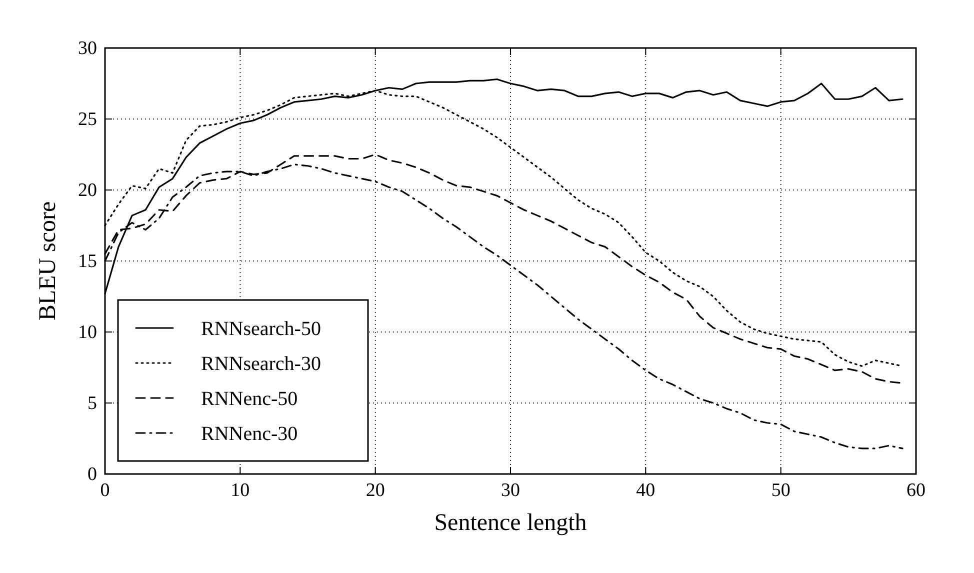 This screenshot has width=974, height=573. Describe the element at coordinates (375, 490) in the screenshot. I see `x-tick-label: 20` at that location.